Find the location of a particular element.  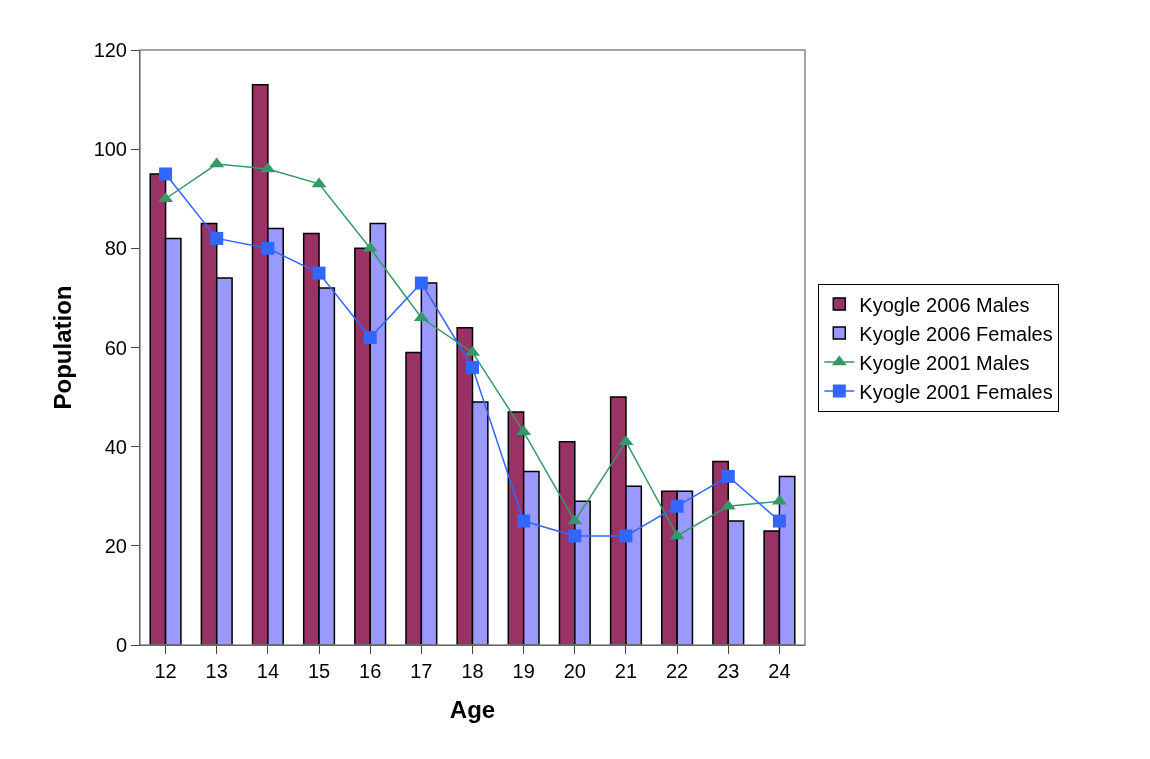

x-tick-label: 20 is located at coordinates (574, 671).